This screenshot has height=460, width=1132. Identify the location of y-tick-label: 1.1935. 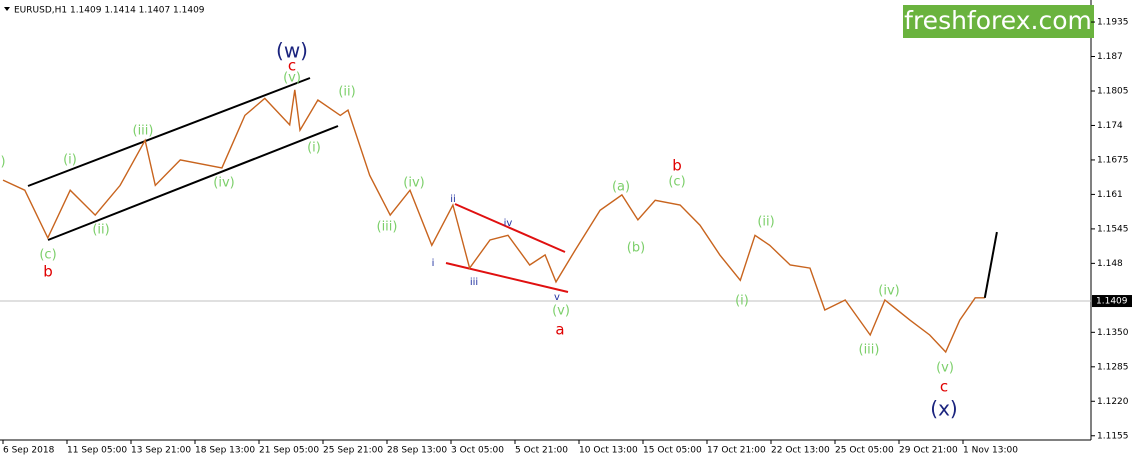
(1113, 23).